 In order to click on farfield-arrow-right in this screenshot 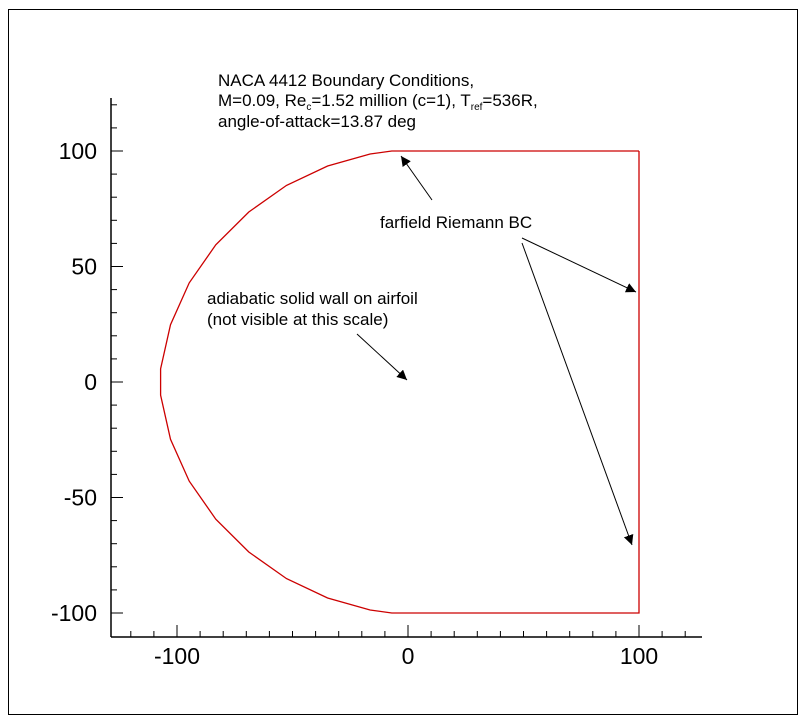, I will do `click(579, 265)`.